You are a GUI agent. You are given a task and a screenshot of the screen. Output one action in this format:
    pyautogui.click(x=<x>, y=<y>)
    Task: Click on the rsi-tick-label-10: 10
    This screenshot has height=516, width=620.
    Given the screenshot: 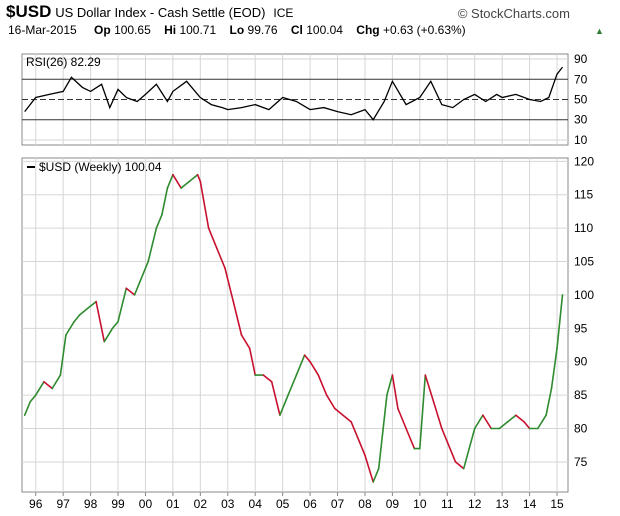 What is the action you would take?
    pyautogui.click(x=581, y=140)
    